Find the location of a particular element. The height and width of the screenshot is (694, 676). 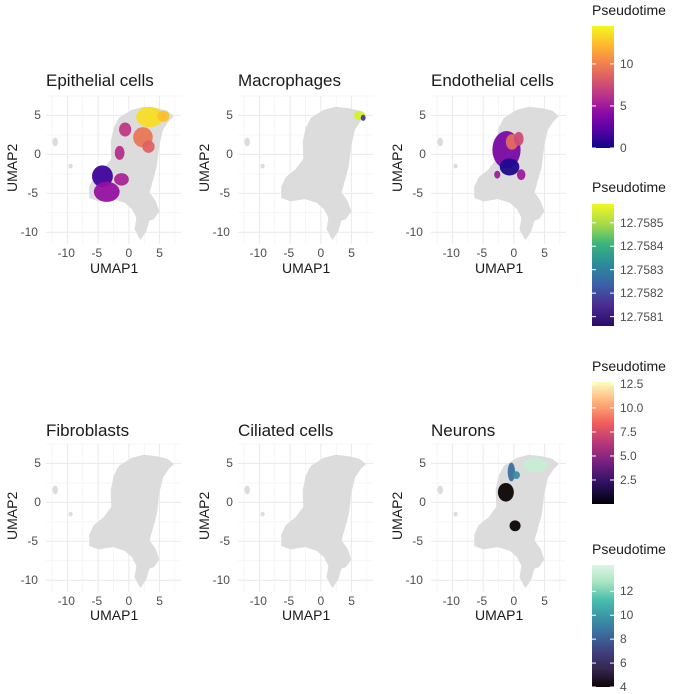

panel-ciliated-cells-plot is located at coordinates (305, 517).